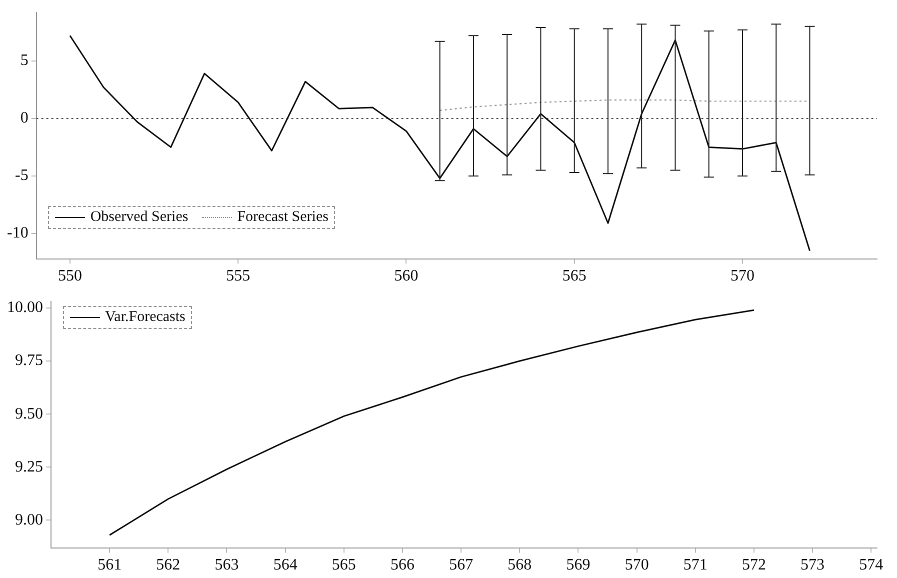 The image size is (897, 578). Describe the element at coordinates (406, 276) in the screenshot. I see `x-tick-label: 560` at that location.